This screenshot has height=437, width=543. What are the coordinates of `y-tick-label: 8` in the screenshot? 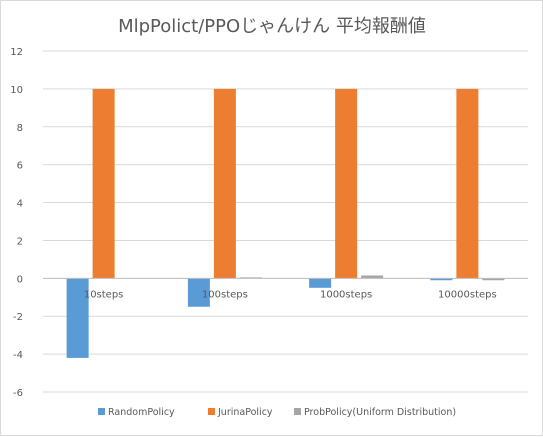 It's located at (20, 128).